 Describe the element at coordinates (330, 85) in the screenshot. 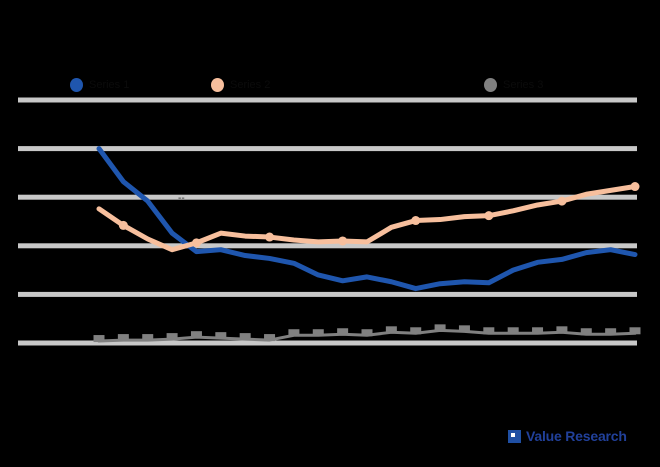

I see `chart-legend: Series 1 Series 2 Series 3` at that location.